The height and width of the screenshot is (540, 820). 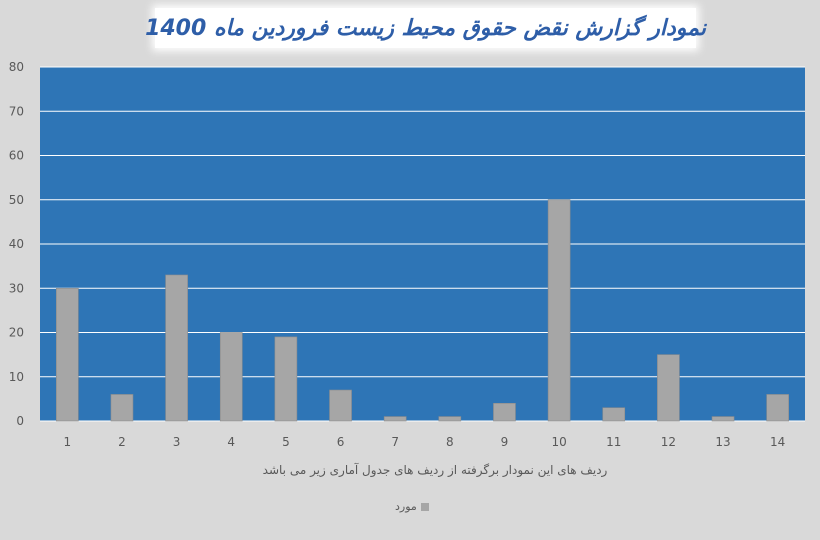 What do you see at coordinates (450, 442) in the screenshot?
I see `x-tick-label: 8` at bounding box center [450, 442].